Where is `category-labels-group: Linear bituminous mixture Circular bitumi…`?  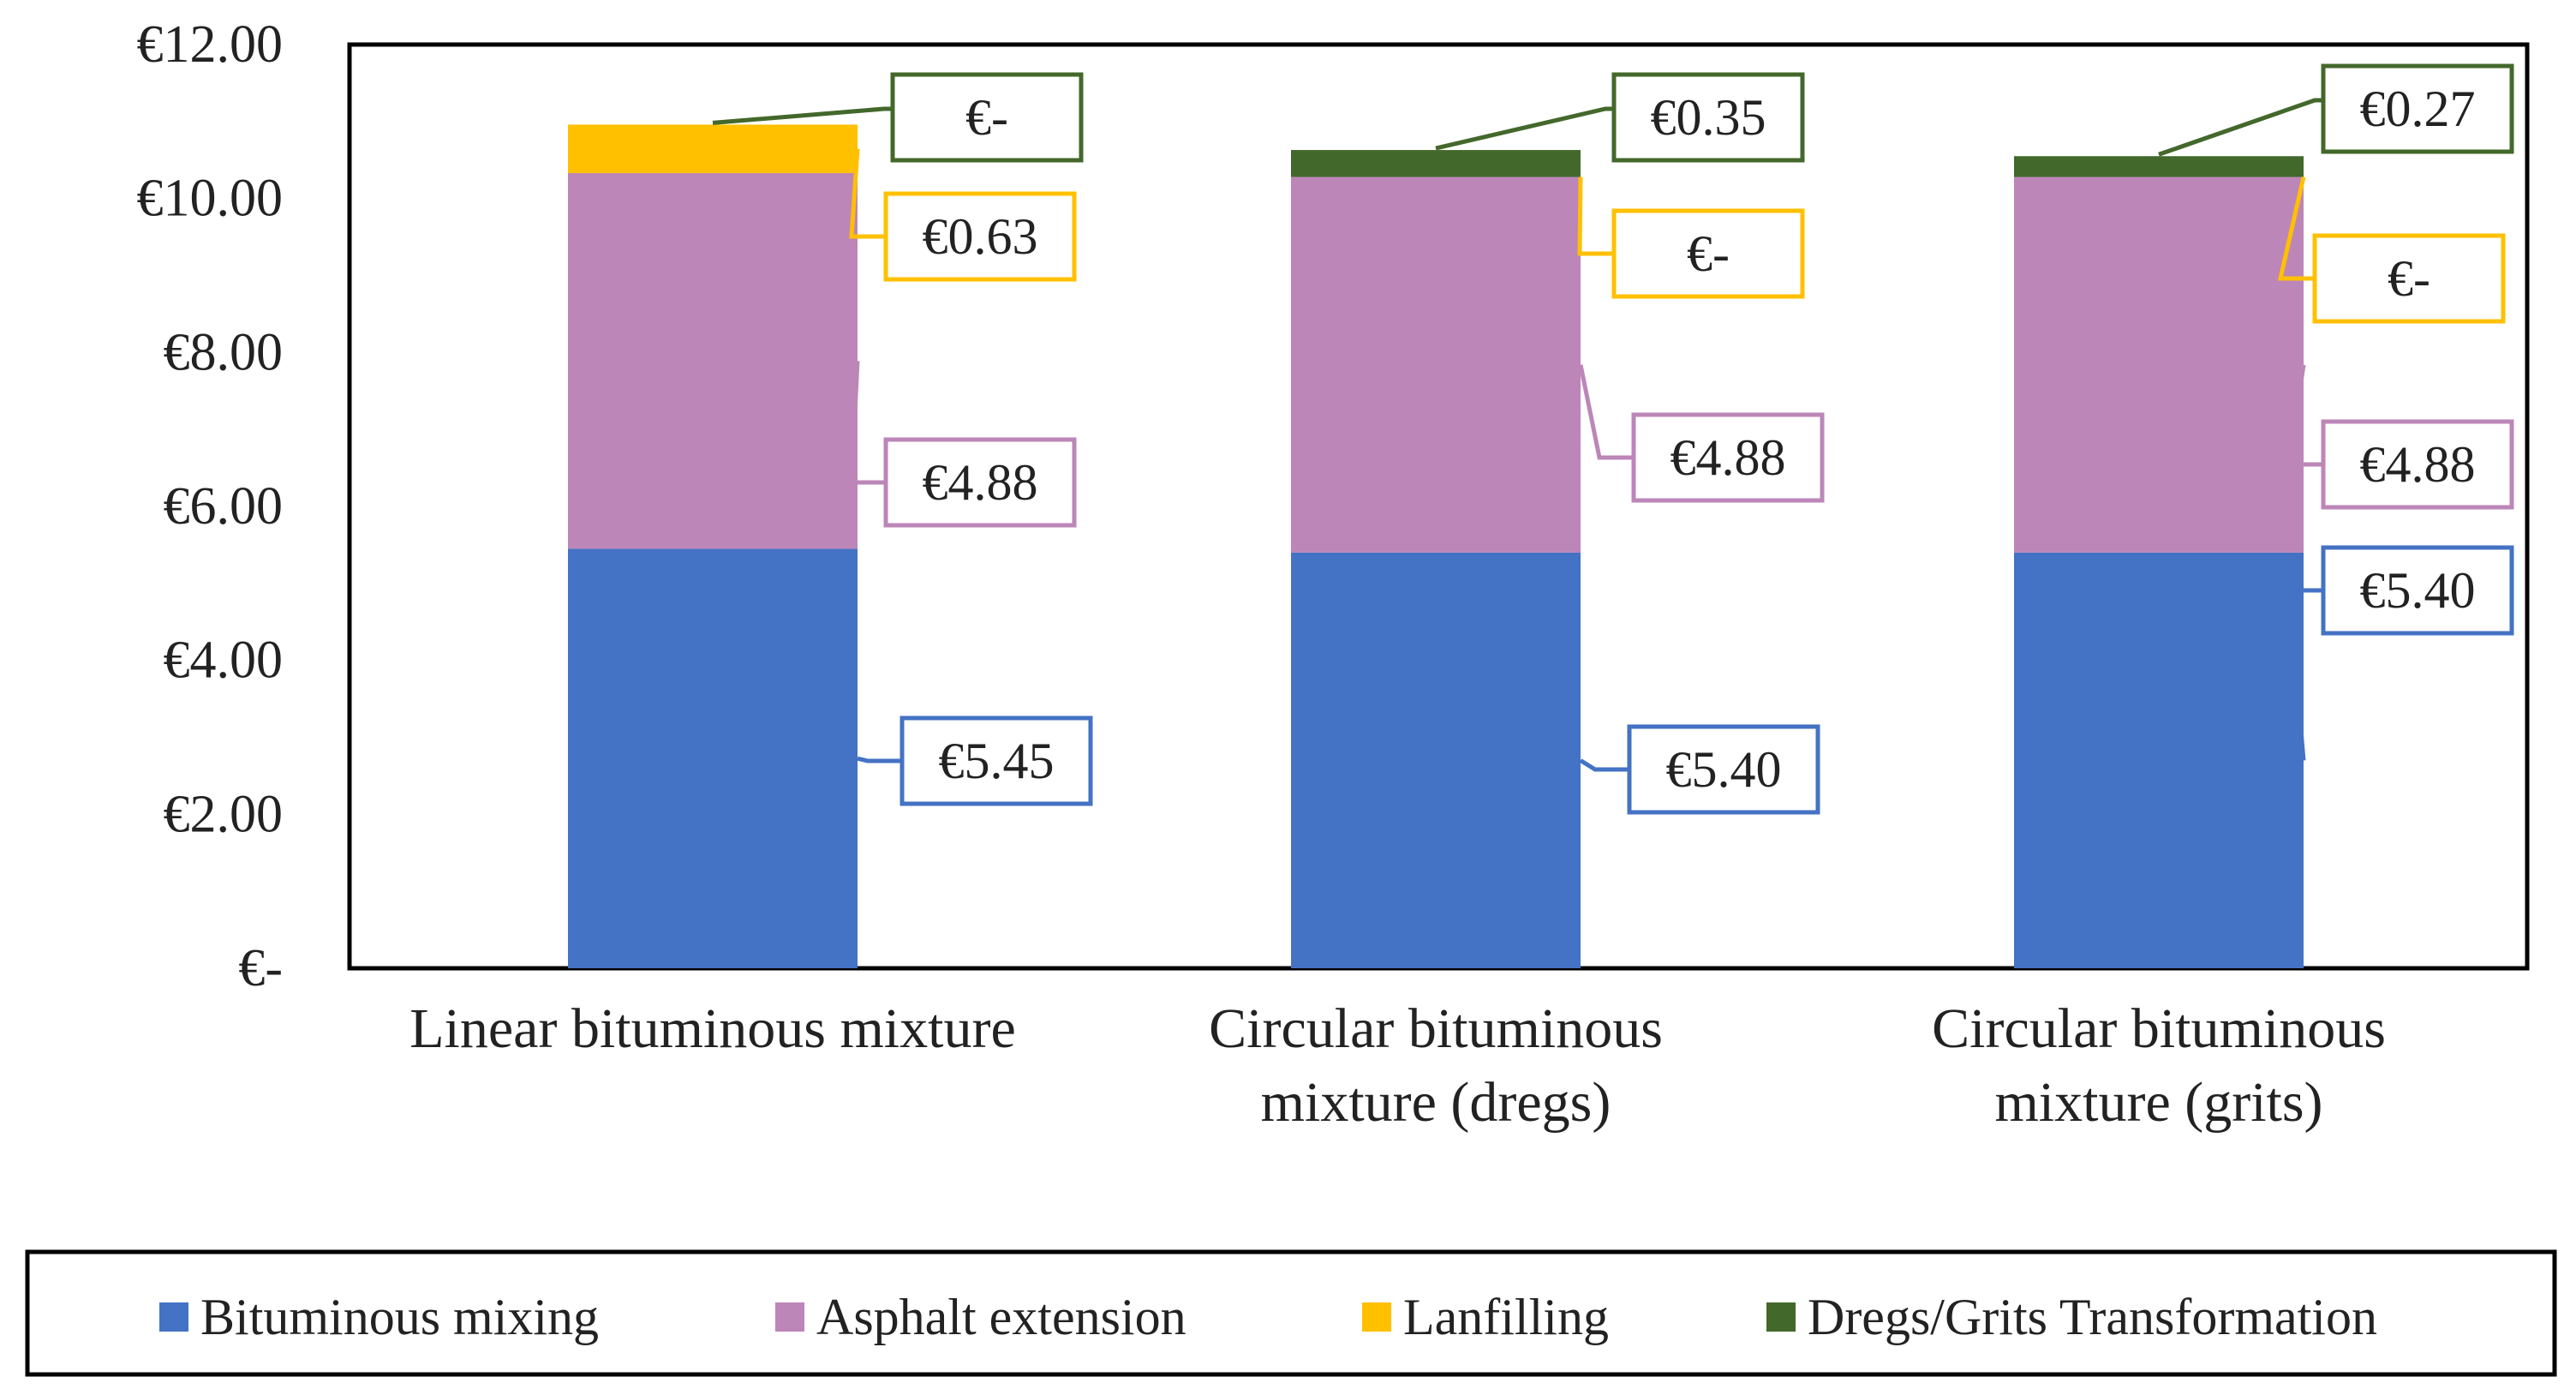 category-labels-group: Linear bituminous mixture Circular bitumi… is located at coordinates (1398, 1065).